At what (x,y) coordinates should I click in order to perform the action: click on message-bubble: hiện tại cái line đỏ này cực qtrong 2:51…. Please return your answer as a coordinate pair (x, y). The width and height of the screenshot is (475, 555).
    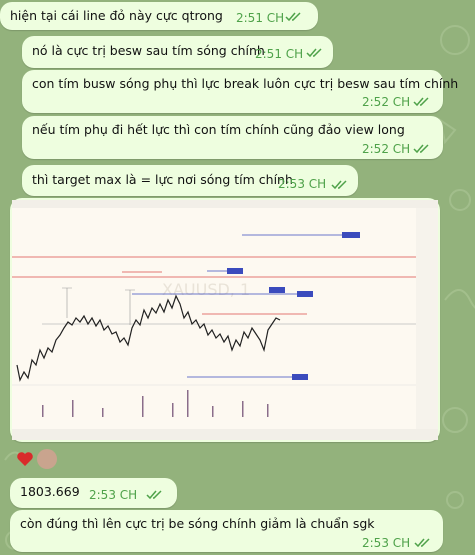
    Looking at the image, I should click on (159, 16).